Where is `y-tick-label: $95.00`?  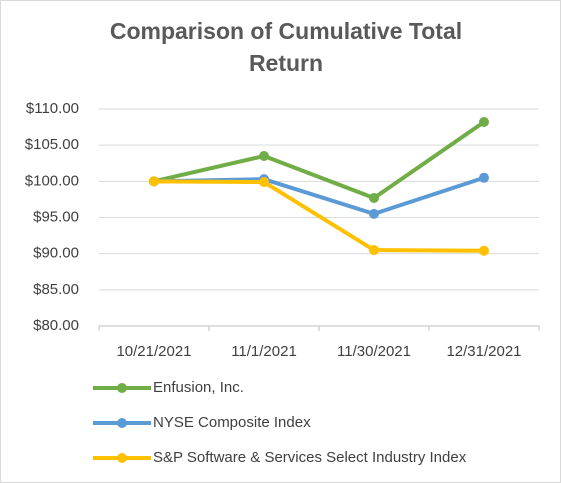 y-tick-label: $95.00 is located at coordinates (56, 216).